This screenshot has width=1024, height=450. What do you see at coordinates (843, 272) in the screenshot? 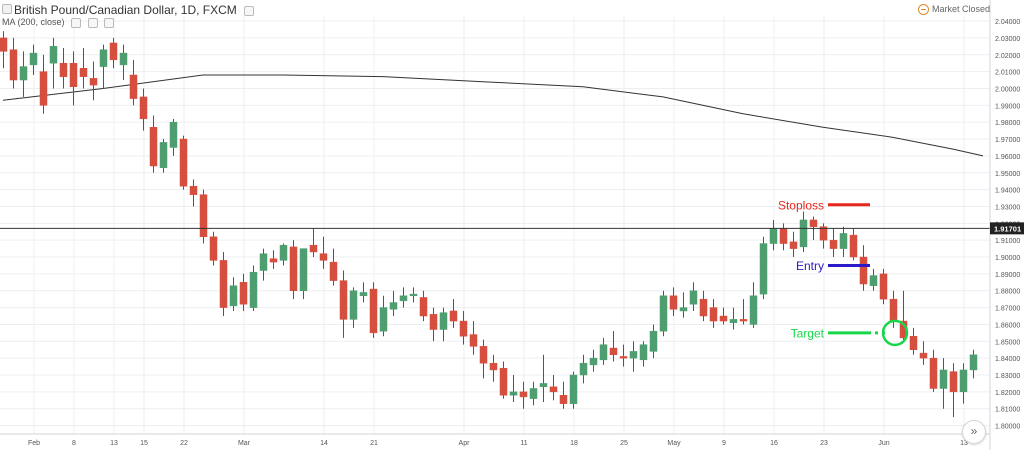
I see `trade-annotations-layer: Stoploss Entry Target` at bounding box center [843, 272].